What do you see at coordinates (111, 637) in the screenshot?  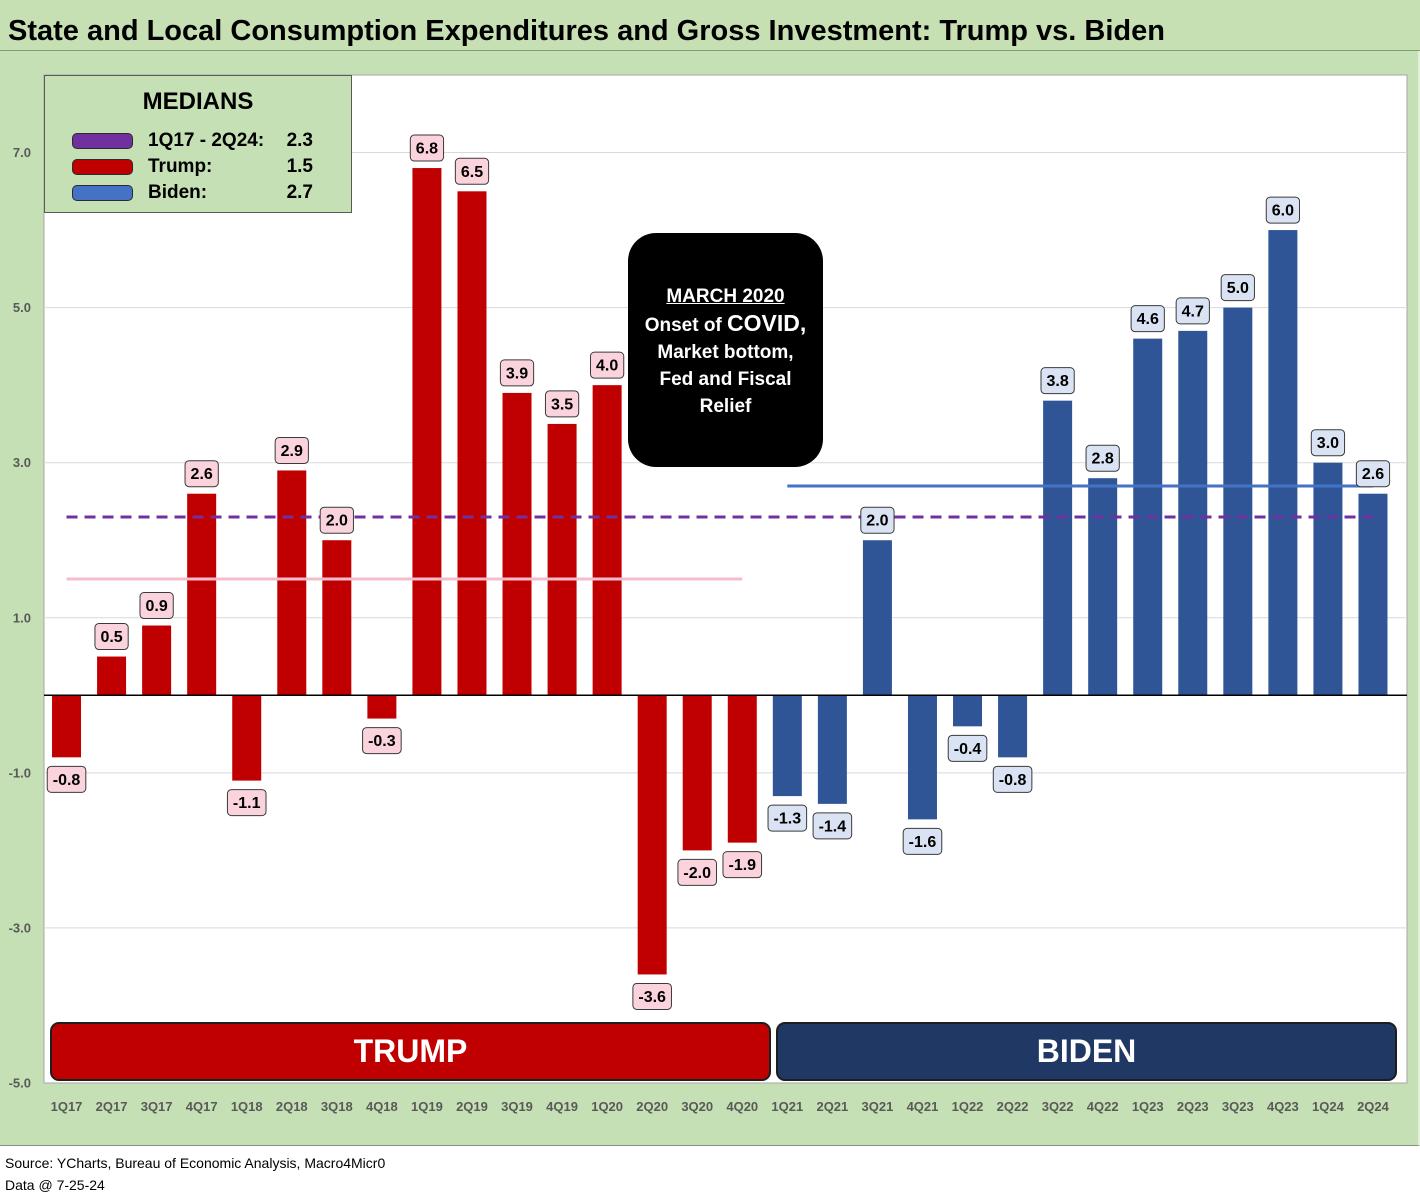 I see `data-label-2q17: 0.5` at bounding box center [111, 637].